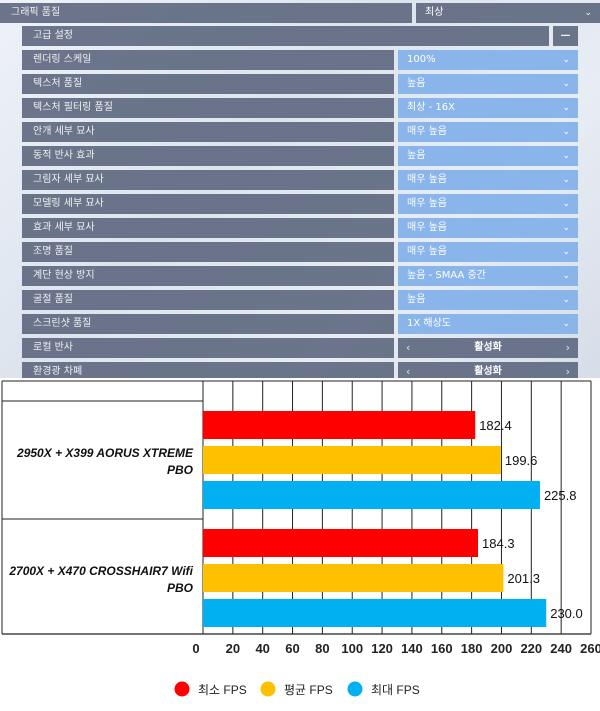 The width and height of the screenshot is (600, 711). What do you see at coordinates (523, 578) in the screenshot?
I see `bar-value-label: 201.3` at bounding box center [523, 578].